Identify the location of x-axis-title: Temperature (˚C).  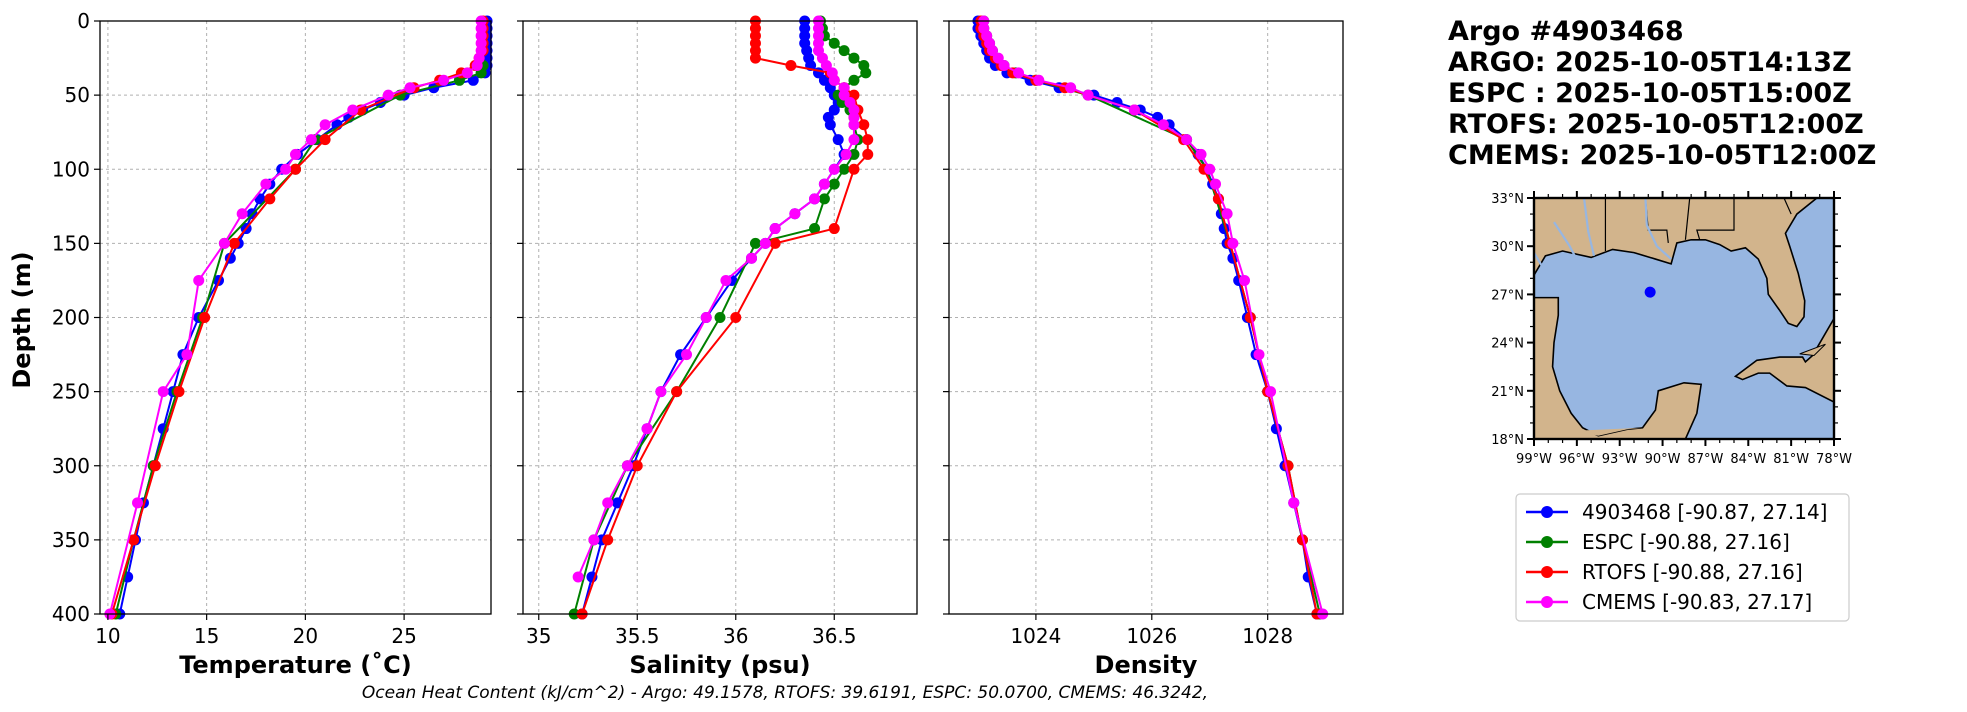
(295, 665).